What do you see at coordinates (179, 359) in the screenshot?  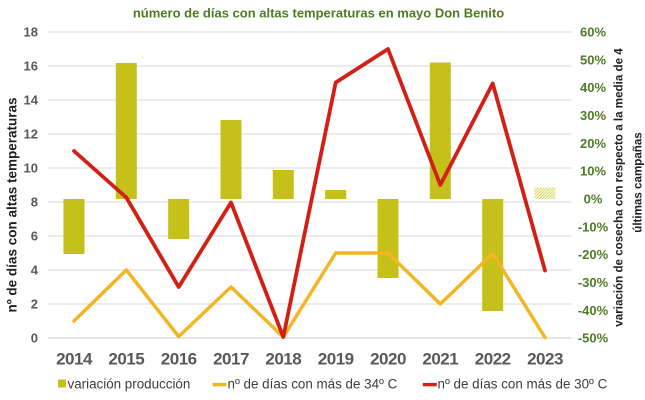 I see `svg-text: 2016` at bounding box center [179, 359].